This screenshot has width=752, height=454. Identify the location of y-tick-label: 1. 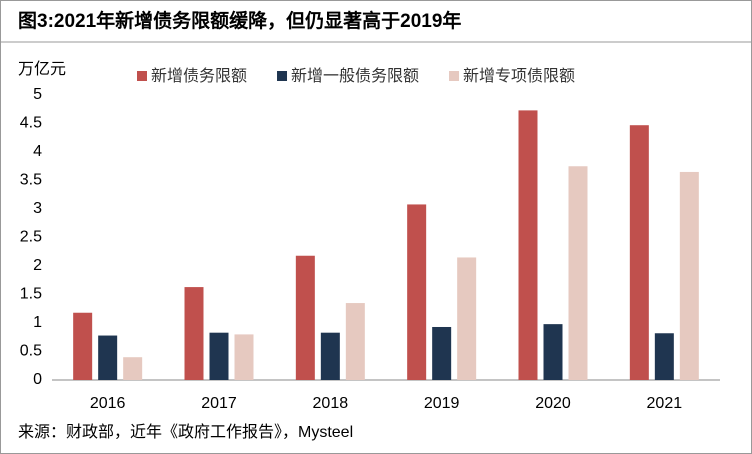
(37, 322).